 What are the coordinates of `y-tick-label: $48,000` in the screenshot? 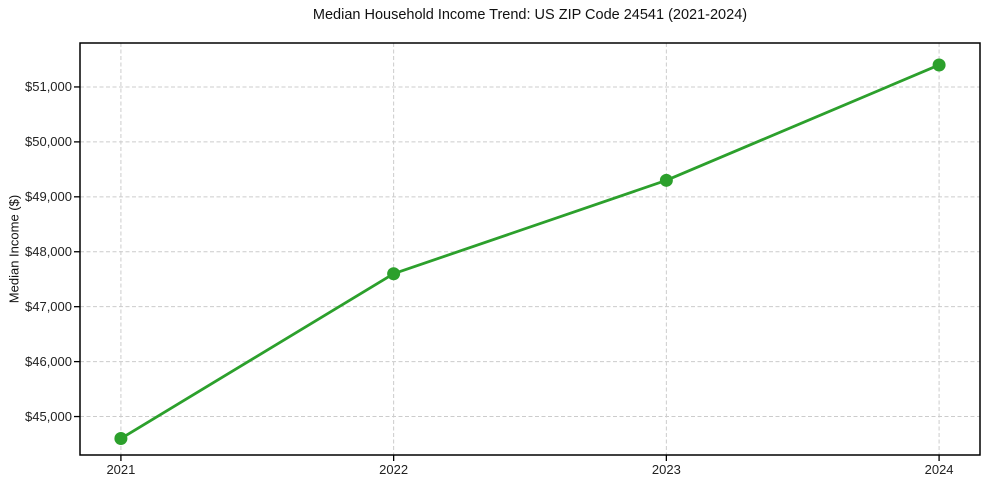 It's located at (48, 251).